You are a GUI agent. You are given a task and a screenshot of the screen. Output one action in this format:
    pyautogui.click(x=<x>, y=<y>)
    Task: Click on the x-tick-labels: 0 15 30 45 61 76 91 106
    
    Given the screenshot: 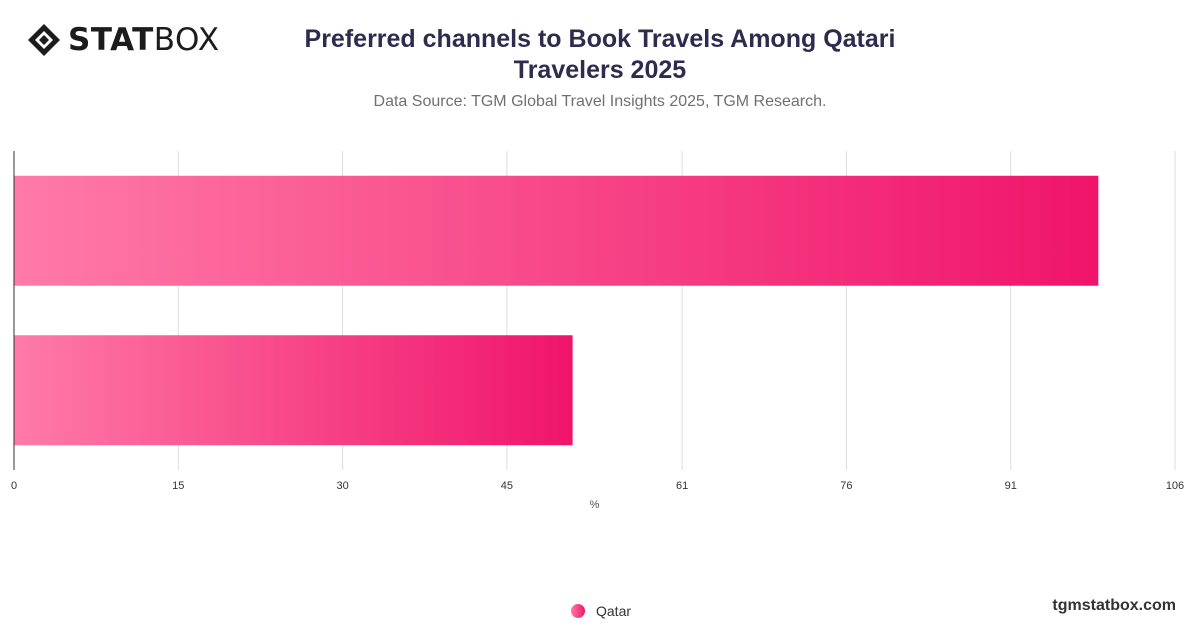 What is the action you would take?
    pyautogui.click(x=597, y=486)
    